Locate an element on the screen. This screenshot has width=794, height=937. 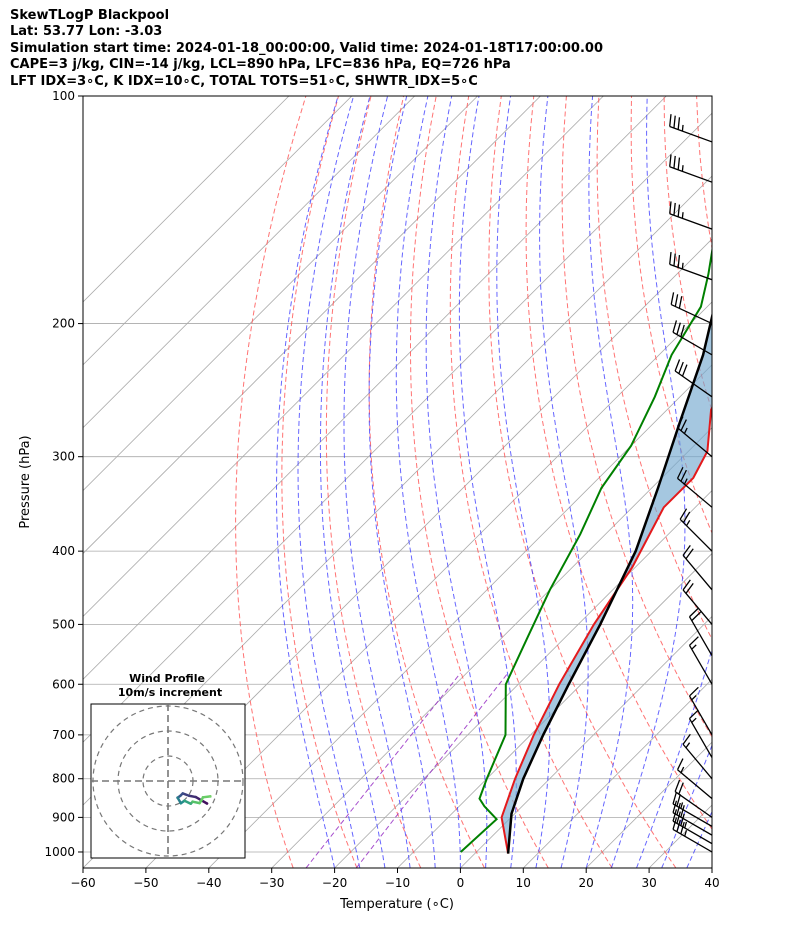
x-tick-label: 0 is located at coordinates (461, 883).